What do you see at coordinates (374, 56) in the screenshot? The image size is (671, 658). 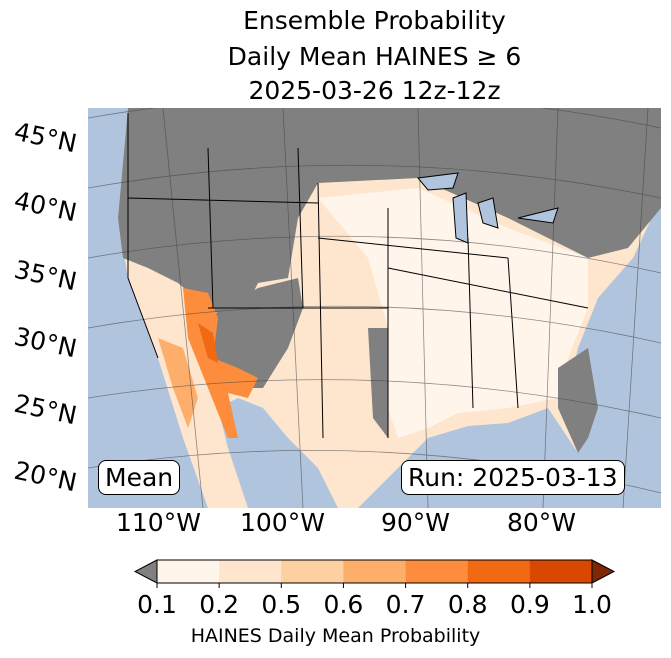 I see `title-line-2: Daily Mean HAINES ≥ 6` at bounding box center [374, 56].